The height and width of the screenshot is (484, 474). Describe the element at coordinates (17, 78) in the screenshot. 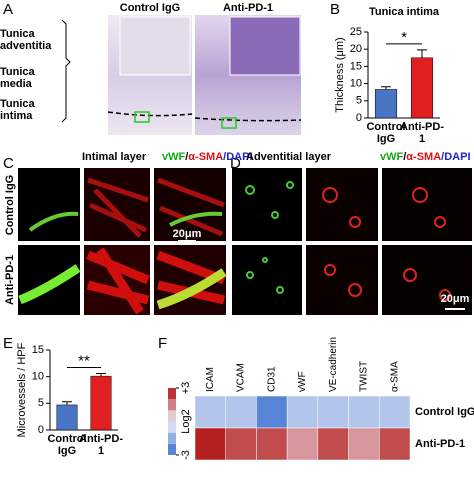

I see `layer-label: Tunica media` at that location.